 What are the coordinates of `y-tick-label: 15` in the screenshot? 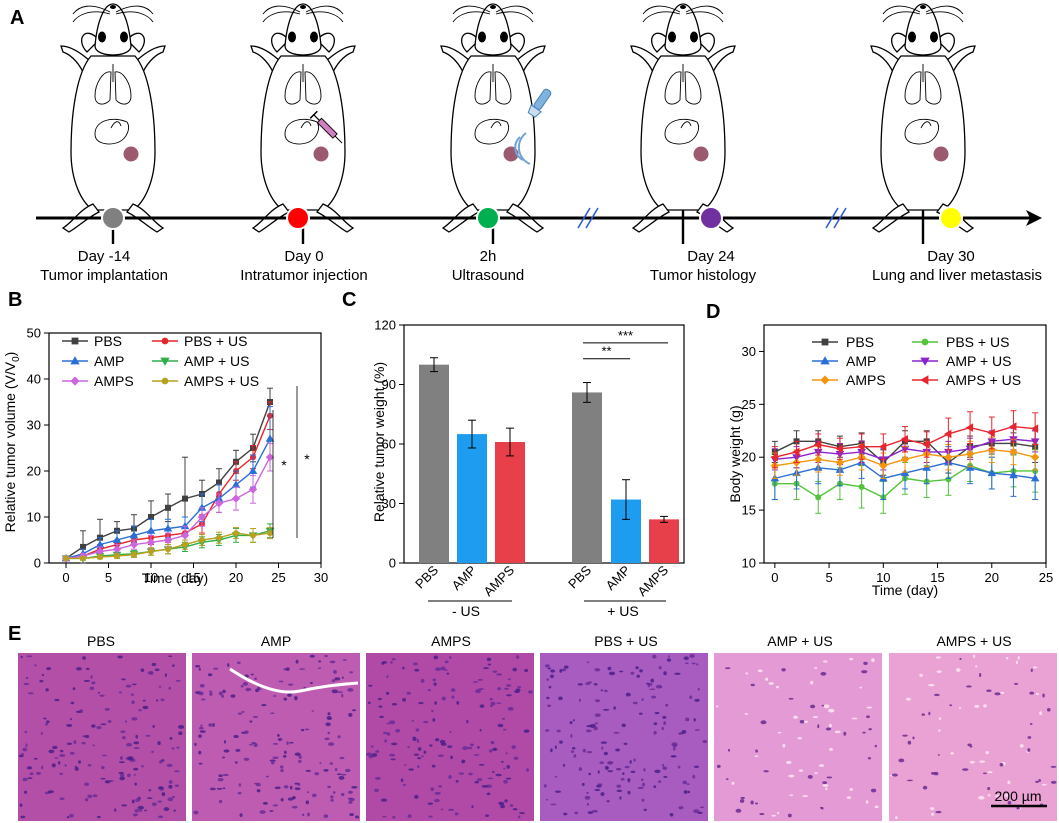 It's located at (749, 510).